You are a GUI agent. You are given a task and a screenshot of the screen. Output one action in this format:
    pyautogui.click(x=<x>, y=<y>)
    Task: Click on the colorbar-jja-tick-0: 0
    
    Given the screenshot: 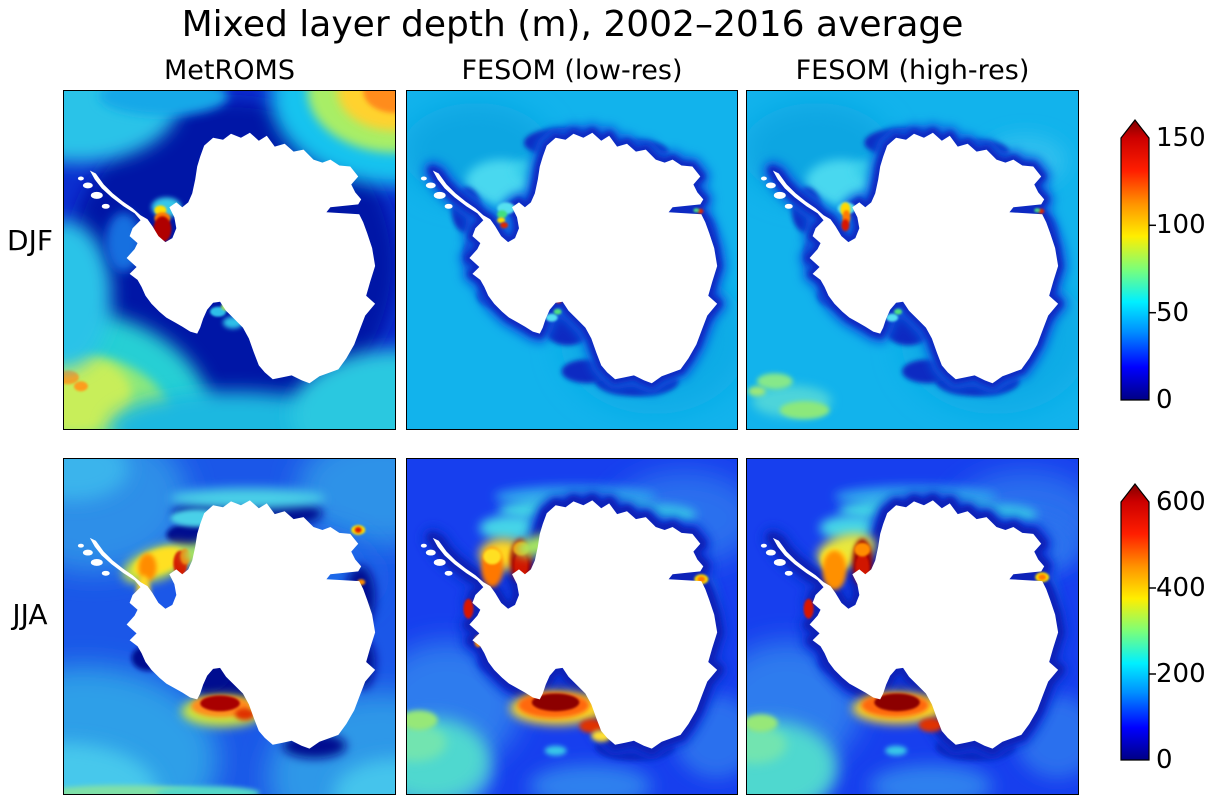 What is the action you would take?
    pyautogui.click(x=1164, y=760)
    